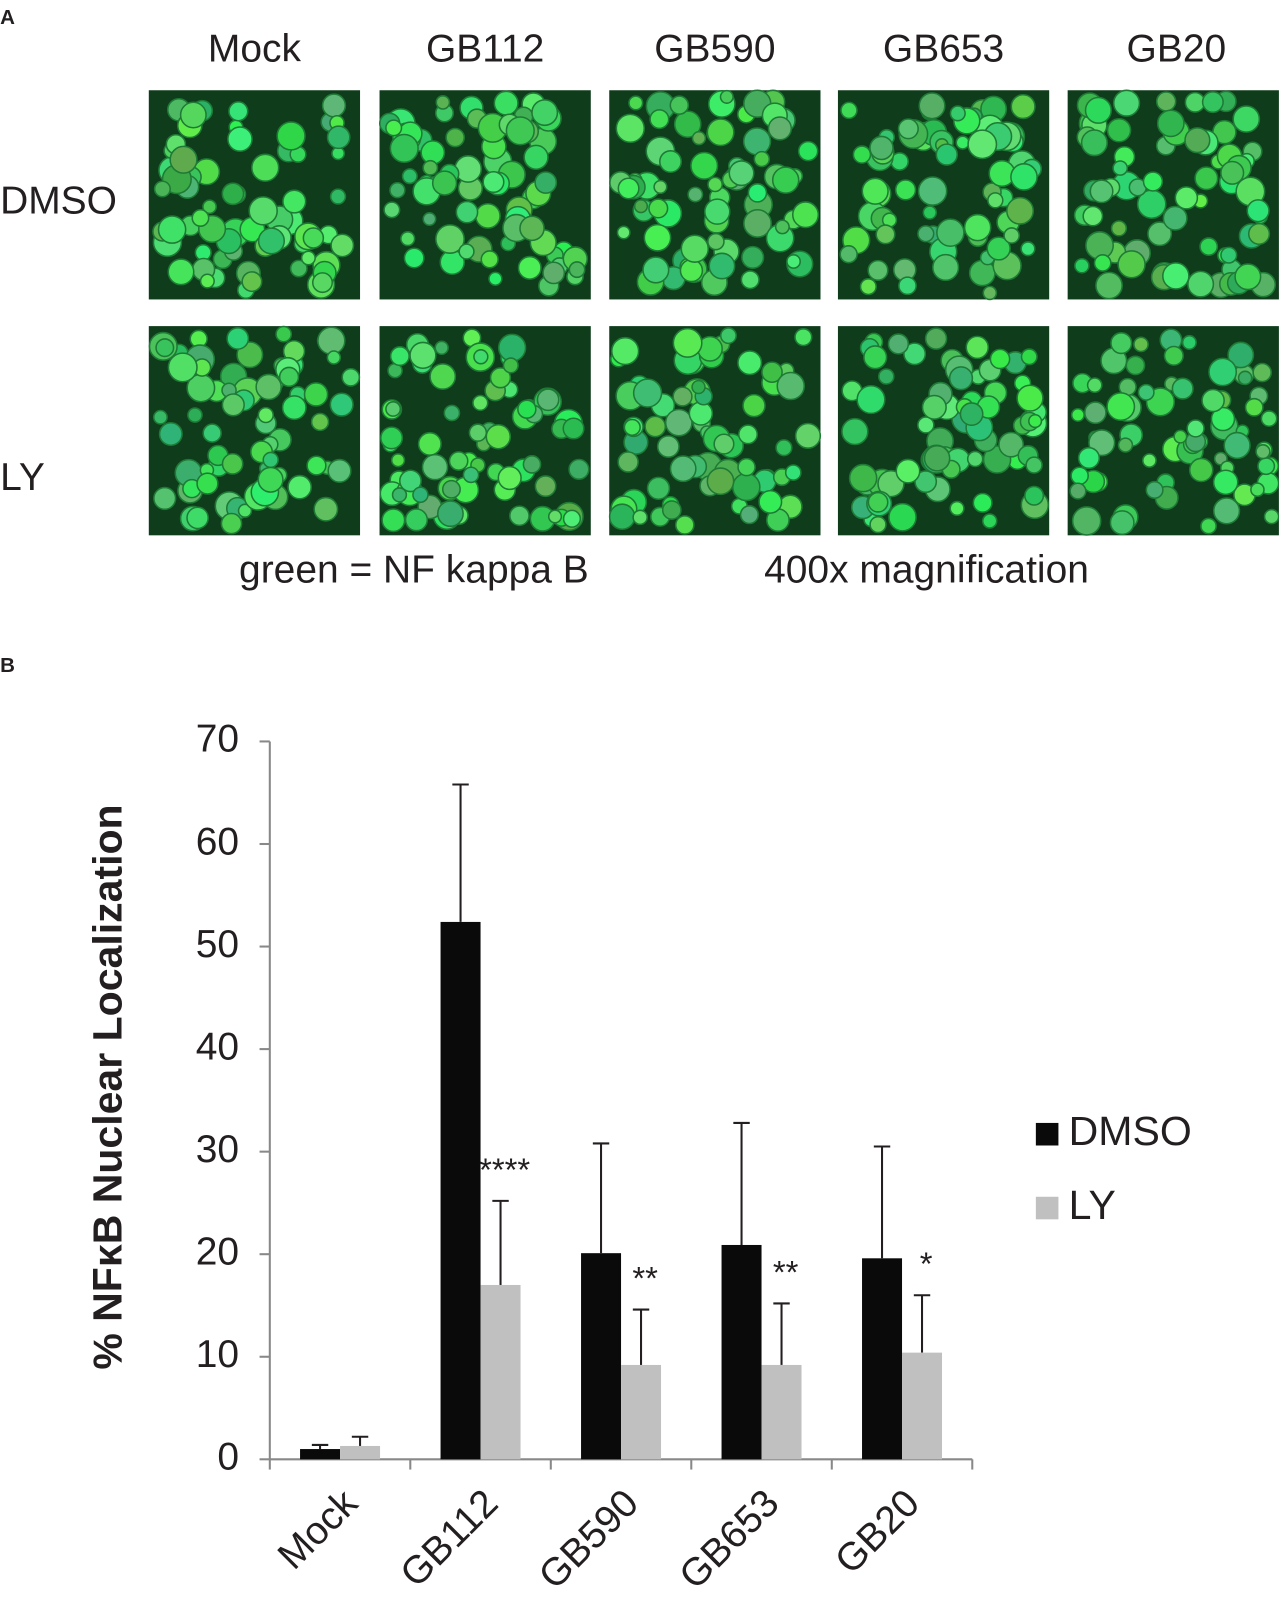  I want to click on column-label: GB653, so click(943, 49).